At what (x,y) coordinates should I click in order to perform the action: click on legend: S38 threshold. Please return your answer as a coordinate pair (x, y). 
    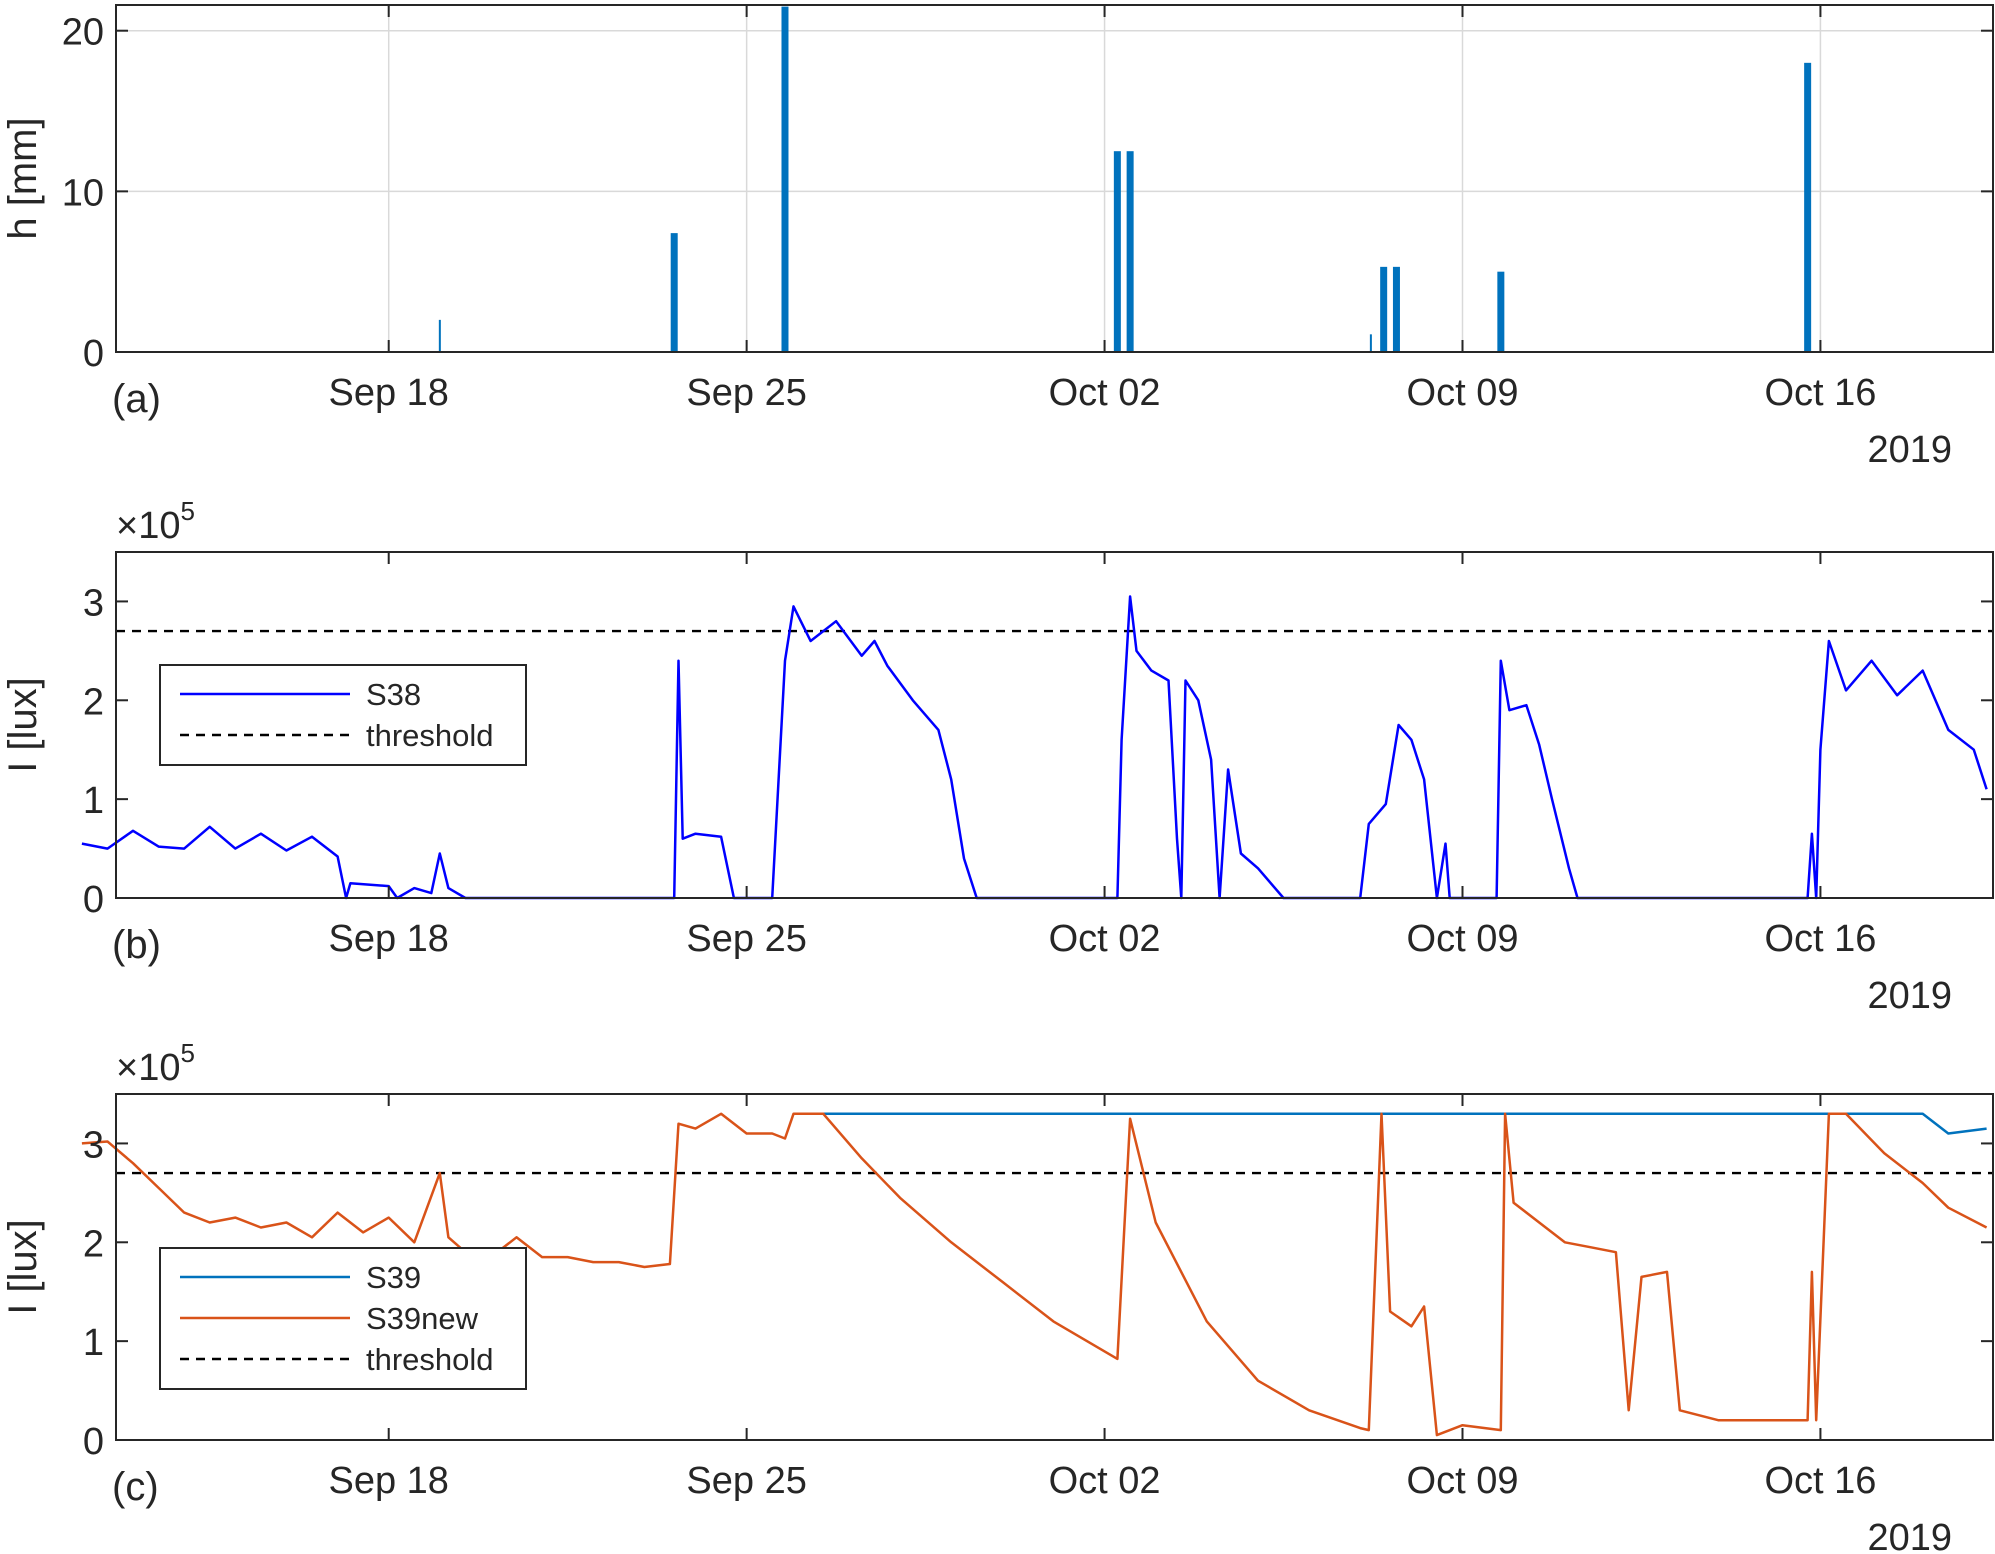
    Looking at the image, I should click on (343, 715).